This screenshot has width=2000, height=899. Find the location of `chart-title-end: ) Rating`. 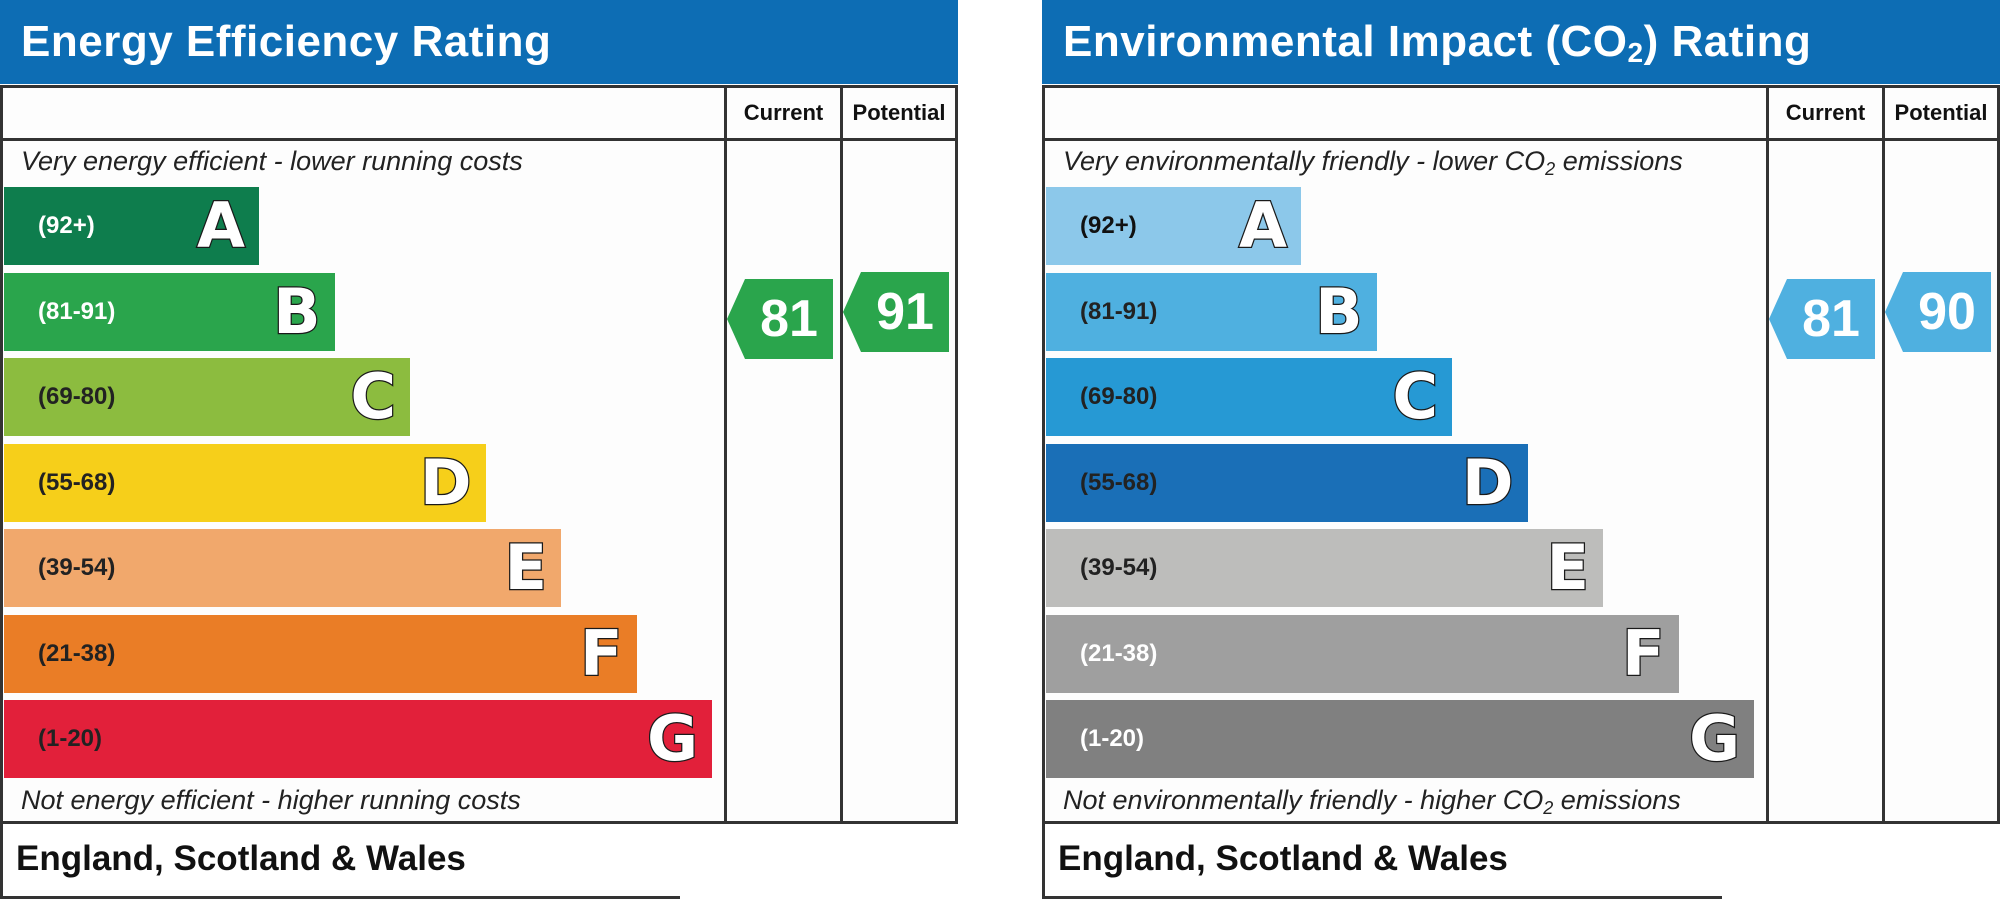

chart-title-end: ) Rating is located at coordinates (1727, 41).